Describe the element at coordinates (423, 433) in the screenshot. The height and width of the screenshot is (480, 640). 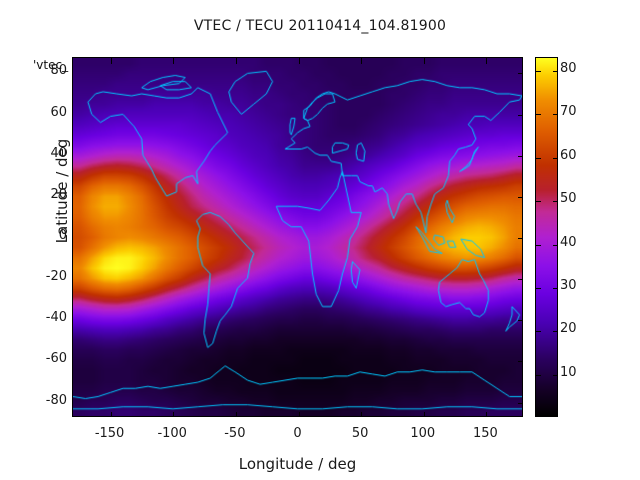
I see `x-tick-label: 100` at that location.